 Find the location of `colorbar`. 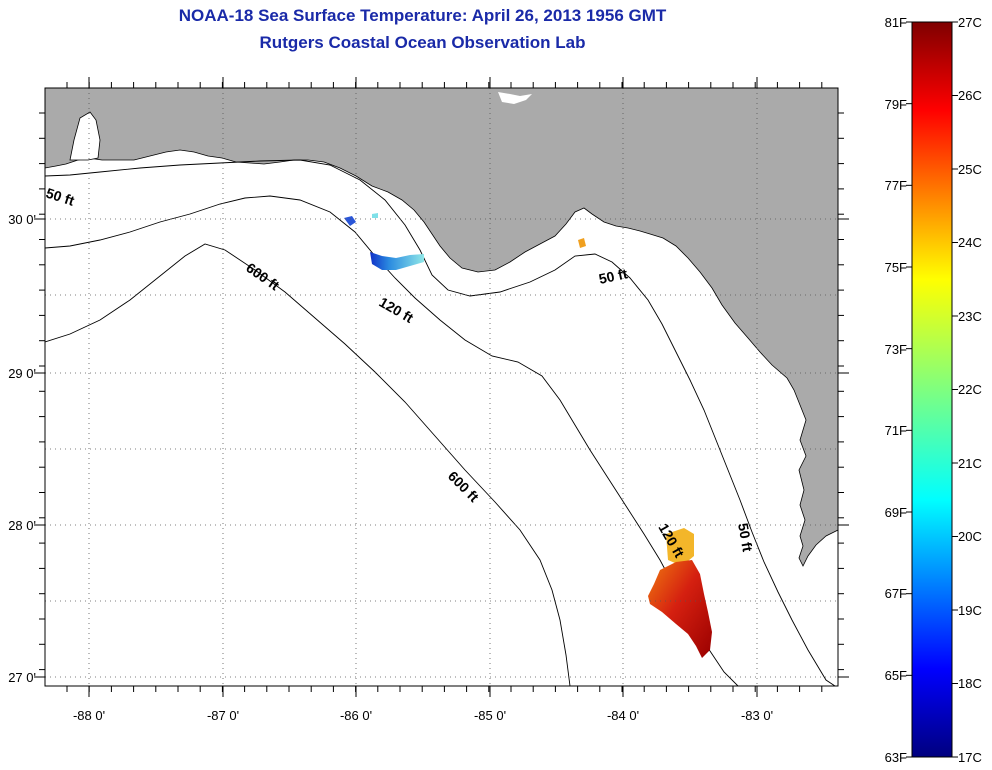

colorbar is located at coordinates (932, 389).